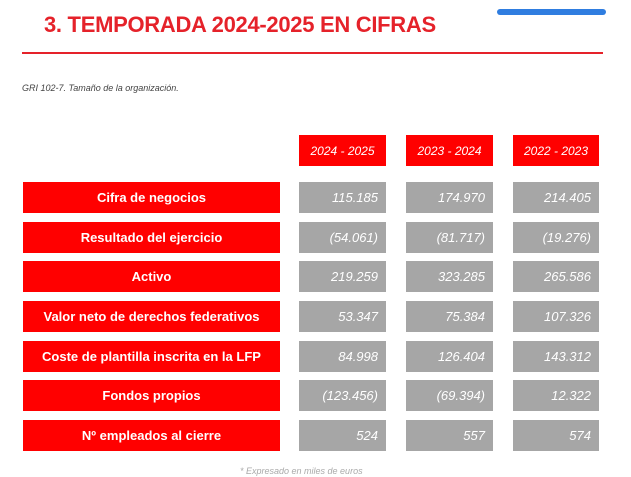 This screenshot has height=477, width=631. I want to click on cell-cifra-negocios-2024-2025: 115.185, so click(342, 197).